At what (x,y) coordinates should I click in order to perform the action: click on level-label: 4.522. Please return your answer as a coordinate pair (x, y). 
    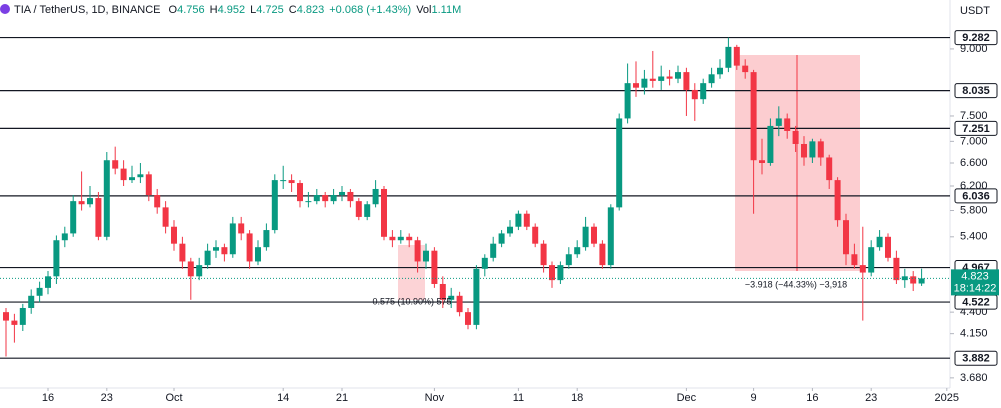
    Looking at the image, I should click on (976, 302).